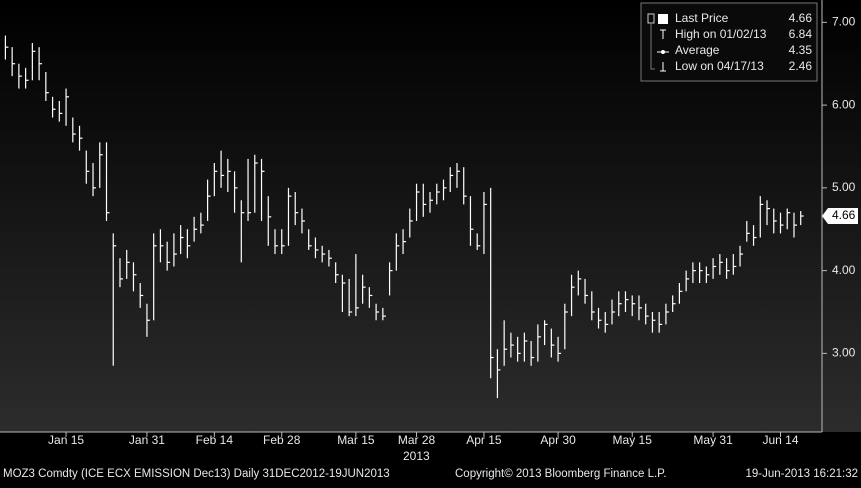 This screenshot has height=488, width=861. I want to click on footer-right: 19-Jun-2013 16:21:32, so click(801, 474).